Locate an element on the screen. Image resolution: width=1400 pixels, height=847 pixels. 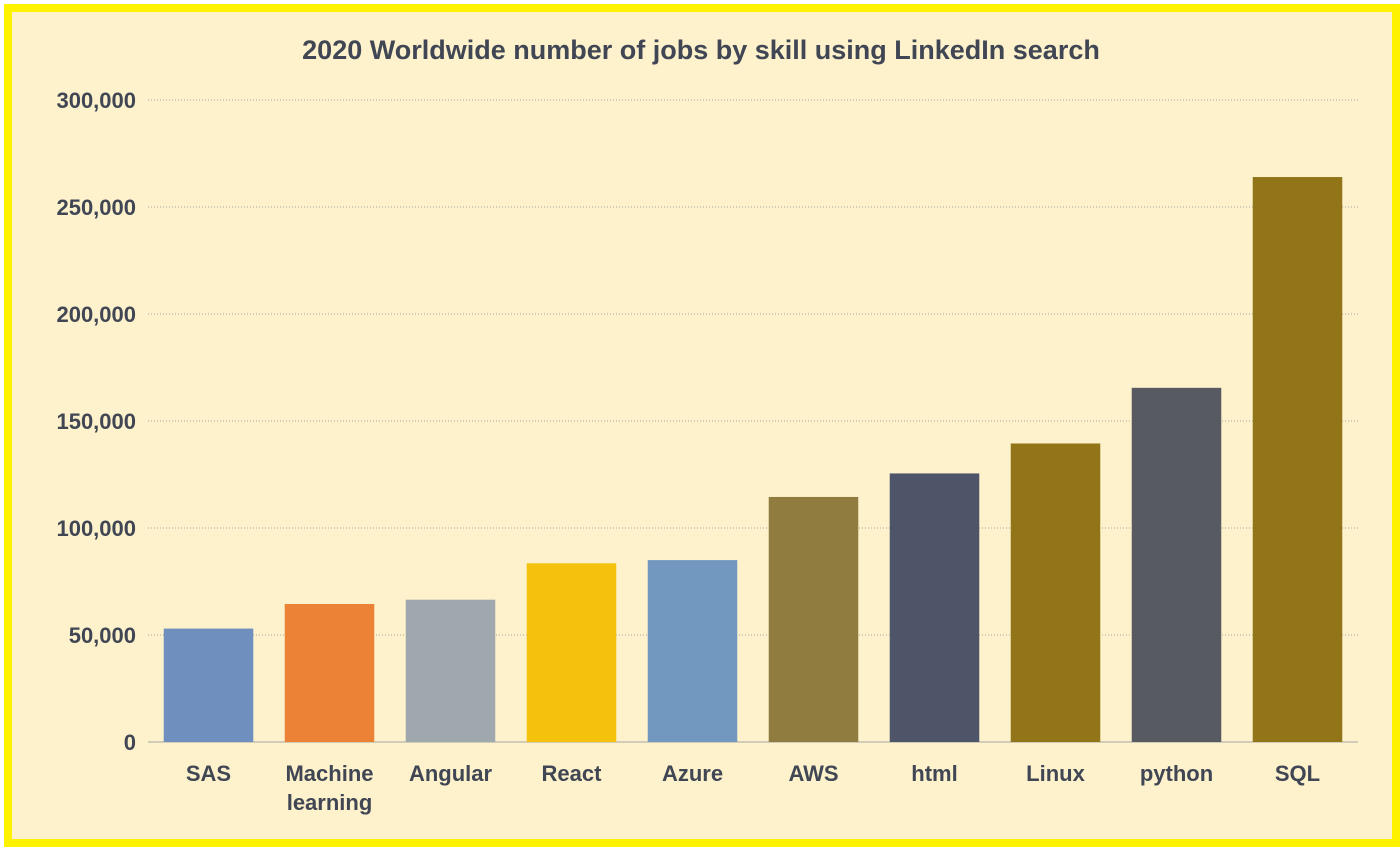
y-tick-label: 50,000 is located at coordinates (102, 635).